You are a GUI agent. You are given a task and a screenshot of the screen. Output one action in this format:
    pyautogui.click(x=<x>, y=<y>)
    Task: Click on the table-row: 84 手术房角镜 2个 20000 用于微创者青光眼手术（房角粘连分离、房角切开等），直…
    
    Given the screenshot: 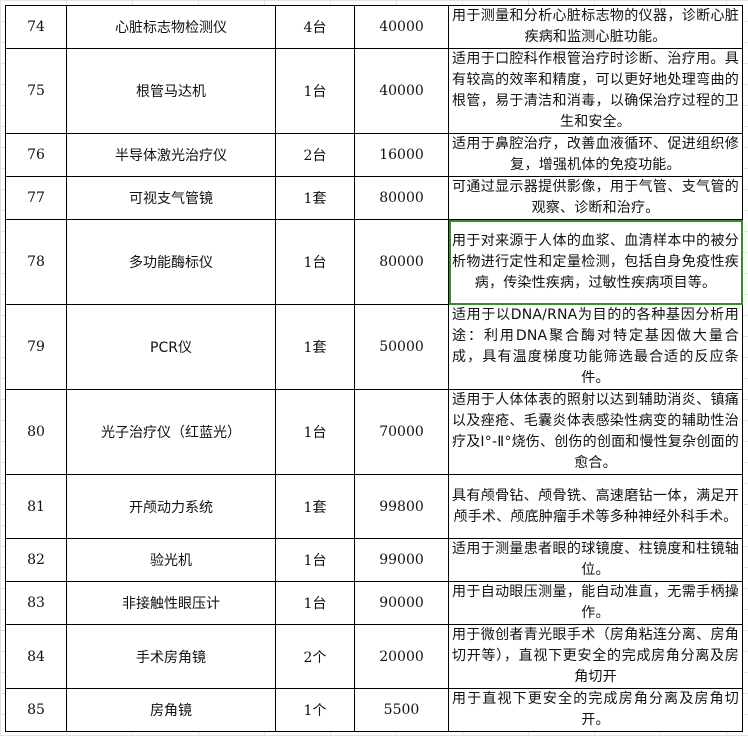 What is the action you would take?
    pyautogui.click(x=374, y=656)
    